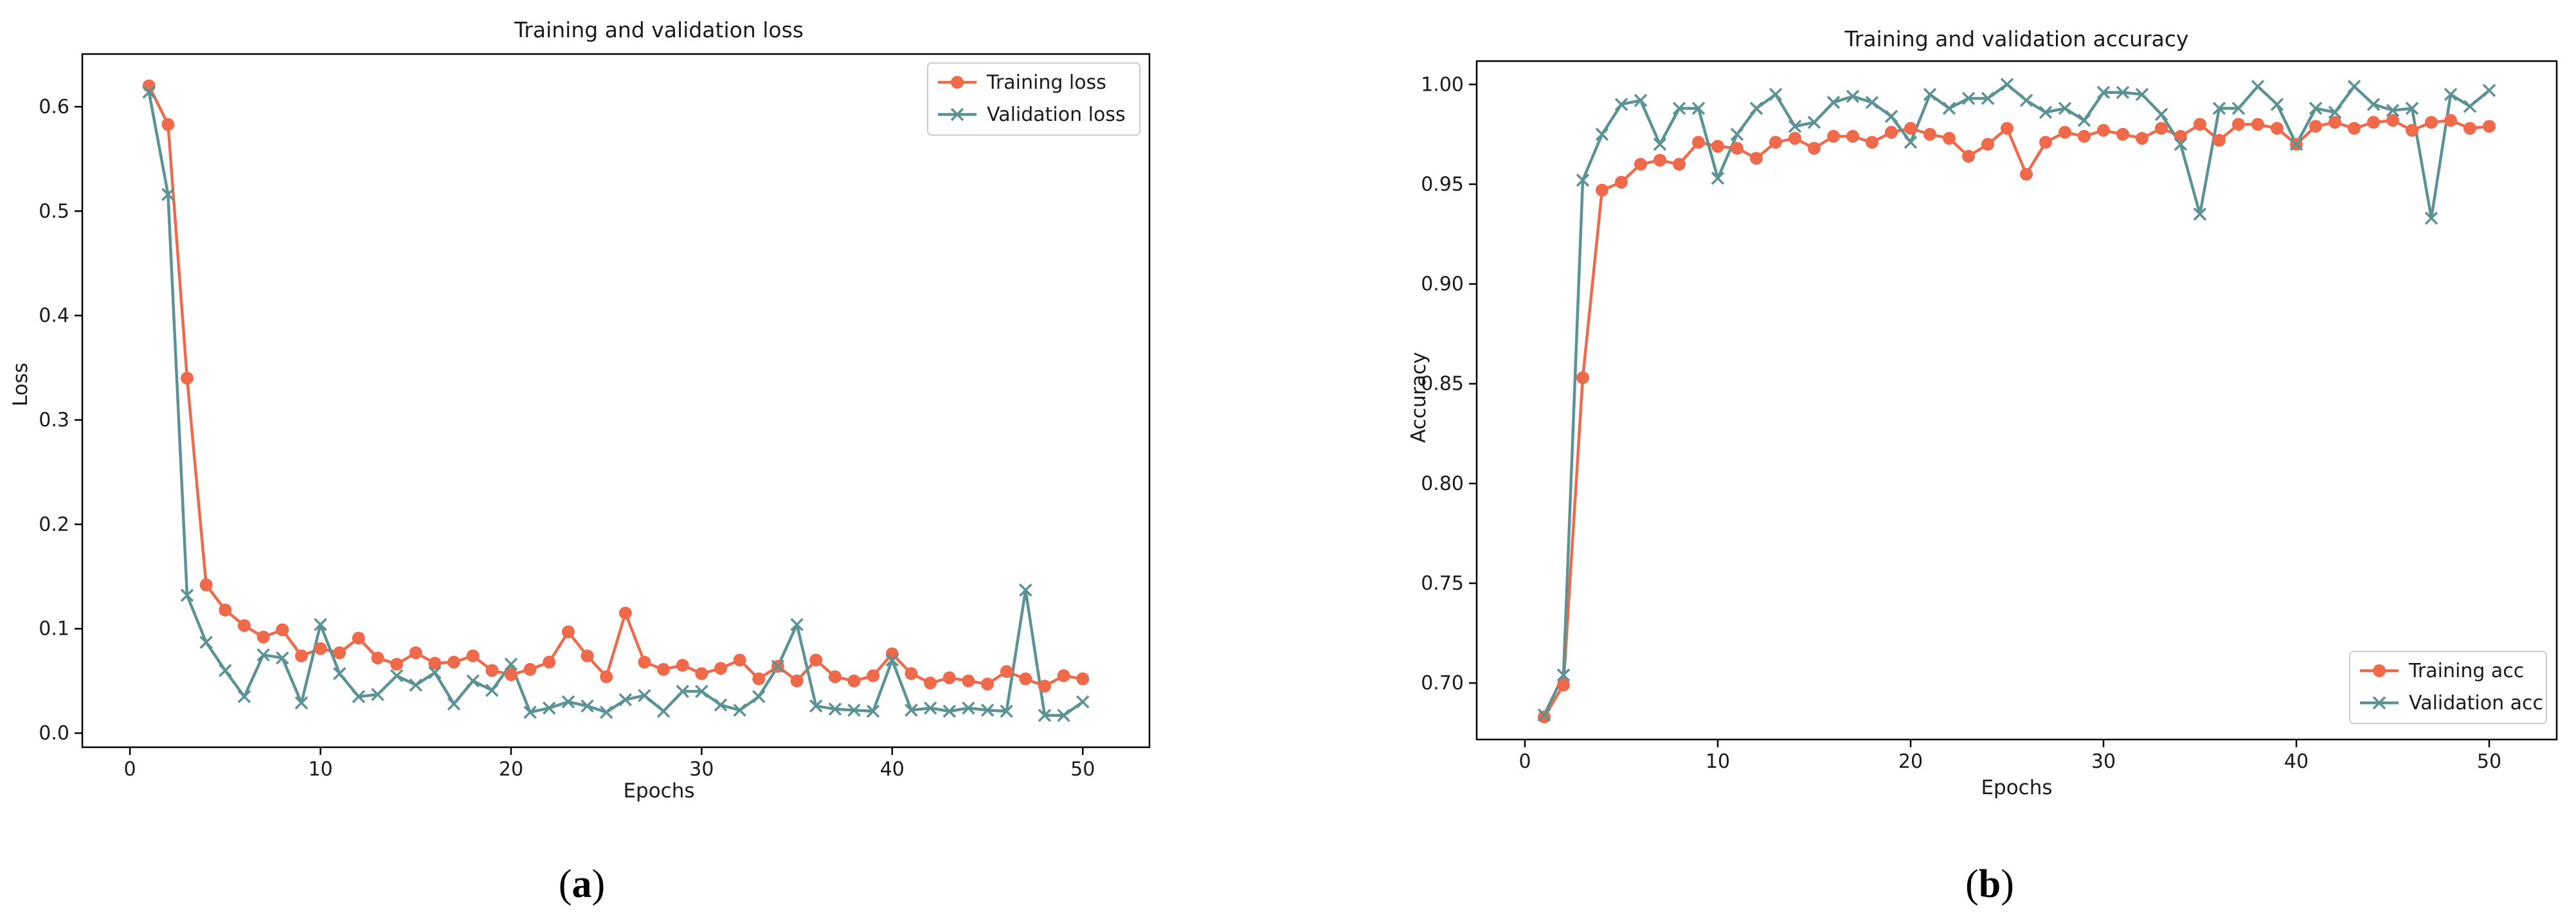 This screenshot has height=917, width=2576. Describe the element at coordinates (54, 734) in the screenshot. I see `loss-y-tick-label: 0.0` at that location.